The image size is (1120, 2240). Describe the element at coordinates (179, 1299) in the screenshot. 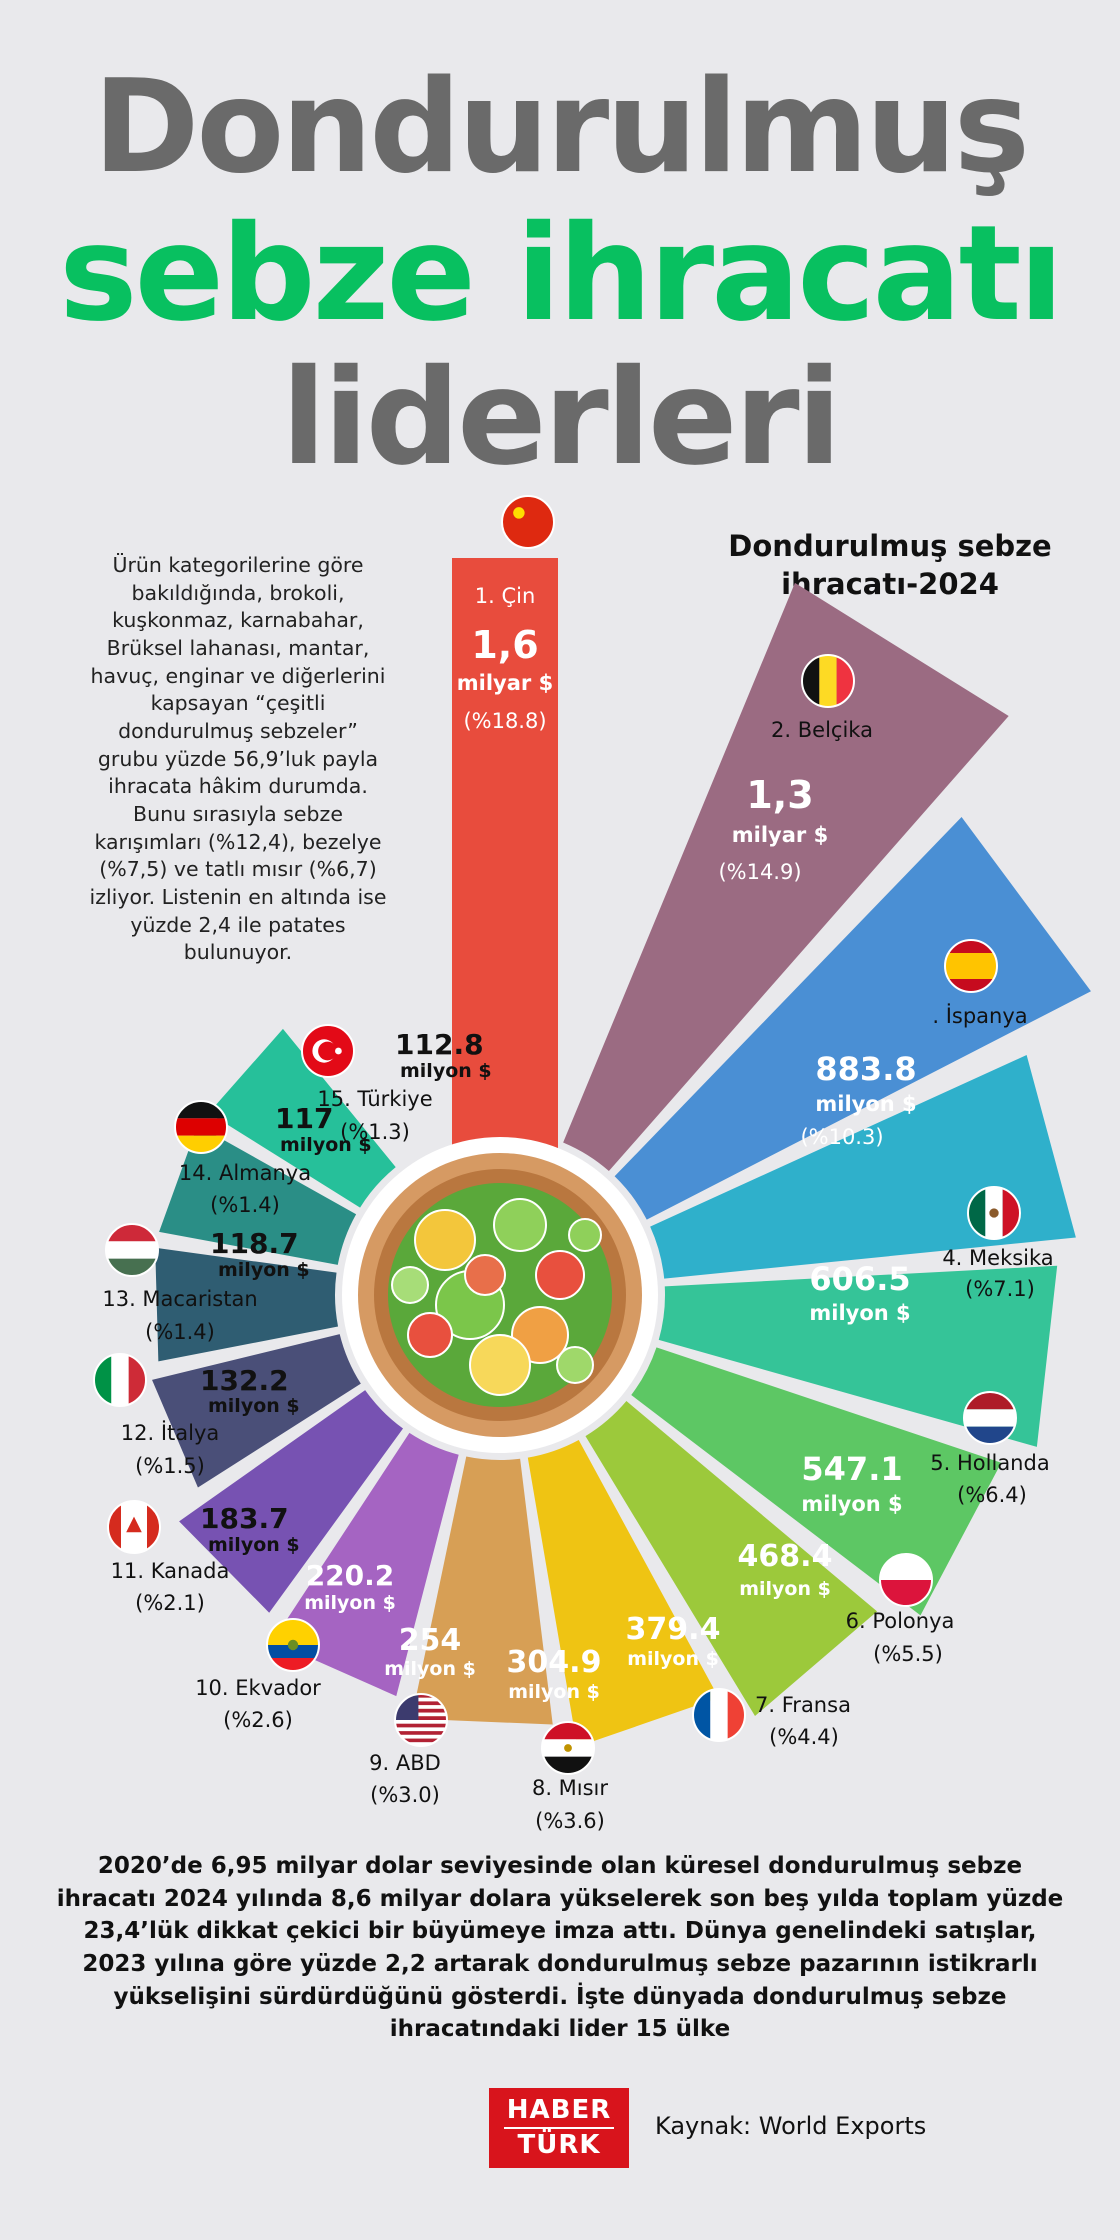

I see `rank-label-13: 13. Macaristan` at that location.